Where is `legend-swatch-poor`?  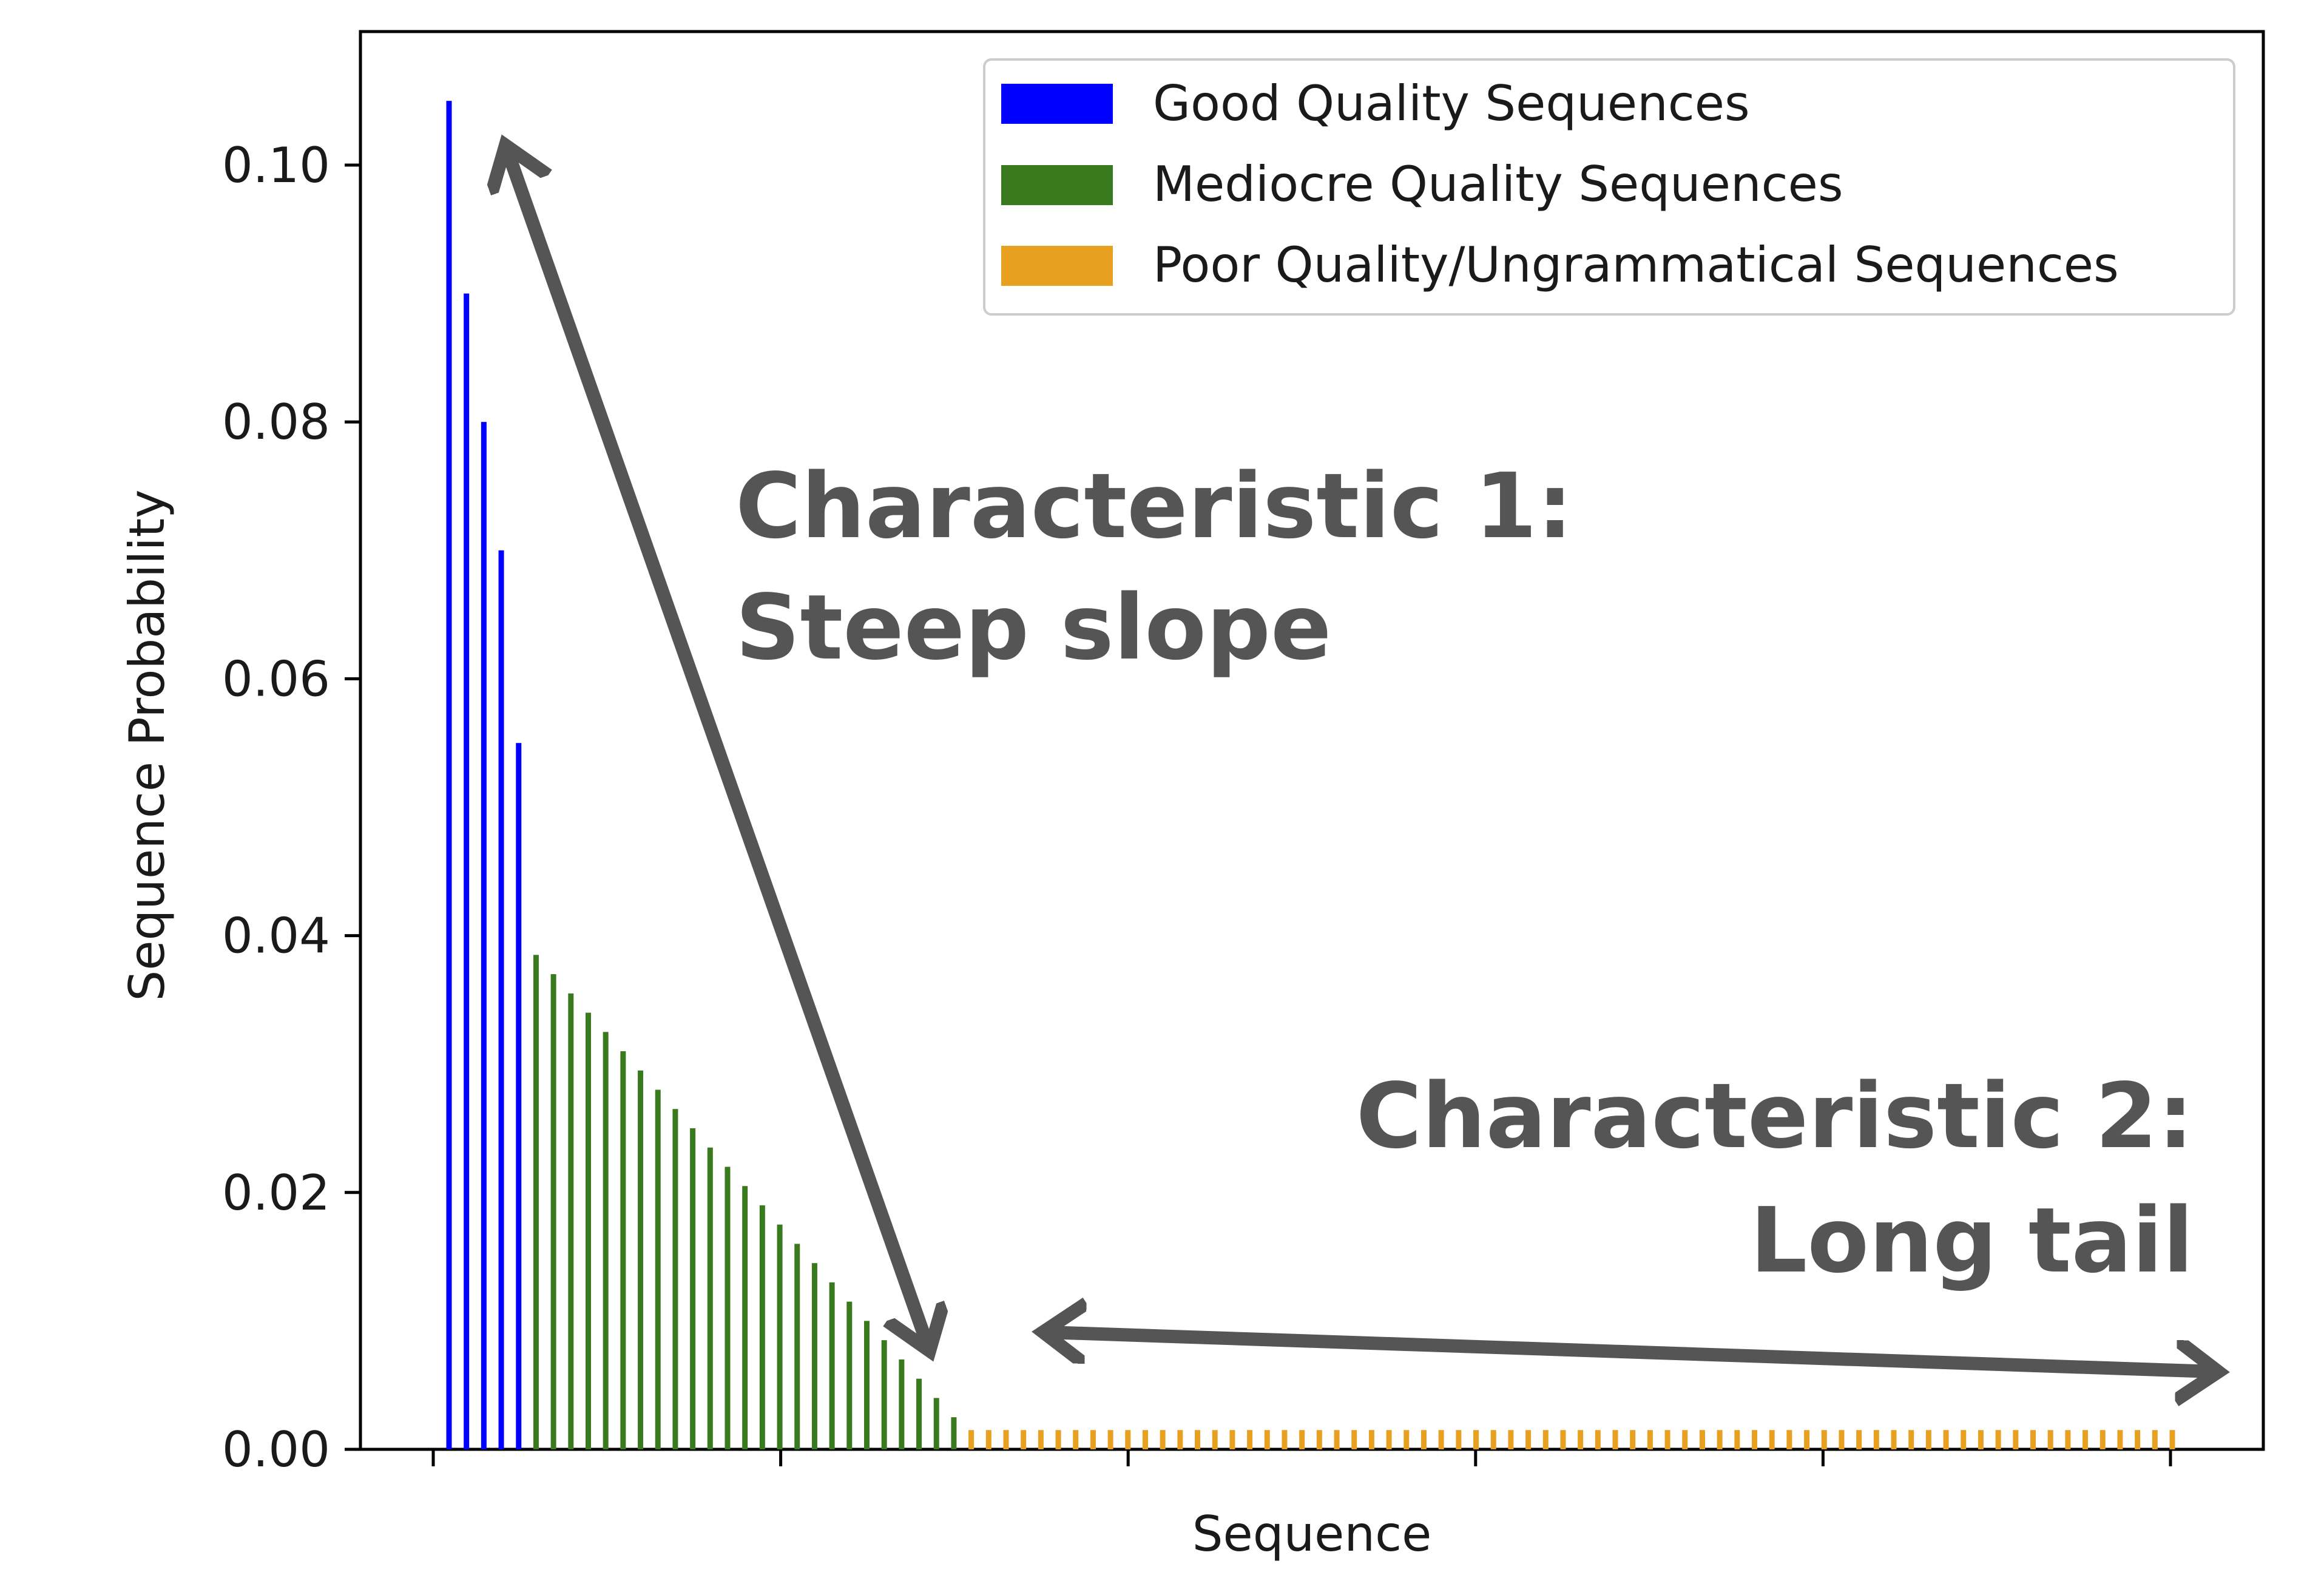
legend-swatch-poor is located at coordinates (1057, 266).